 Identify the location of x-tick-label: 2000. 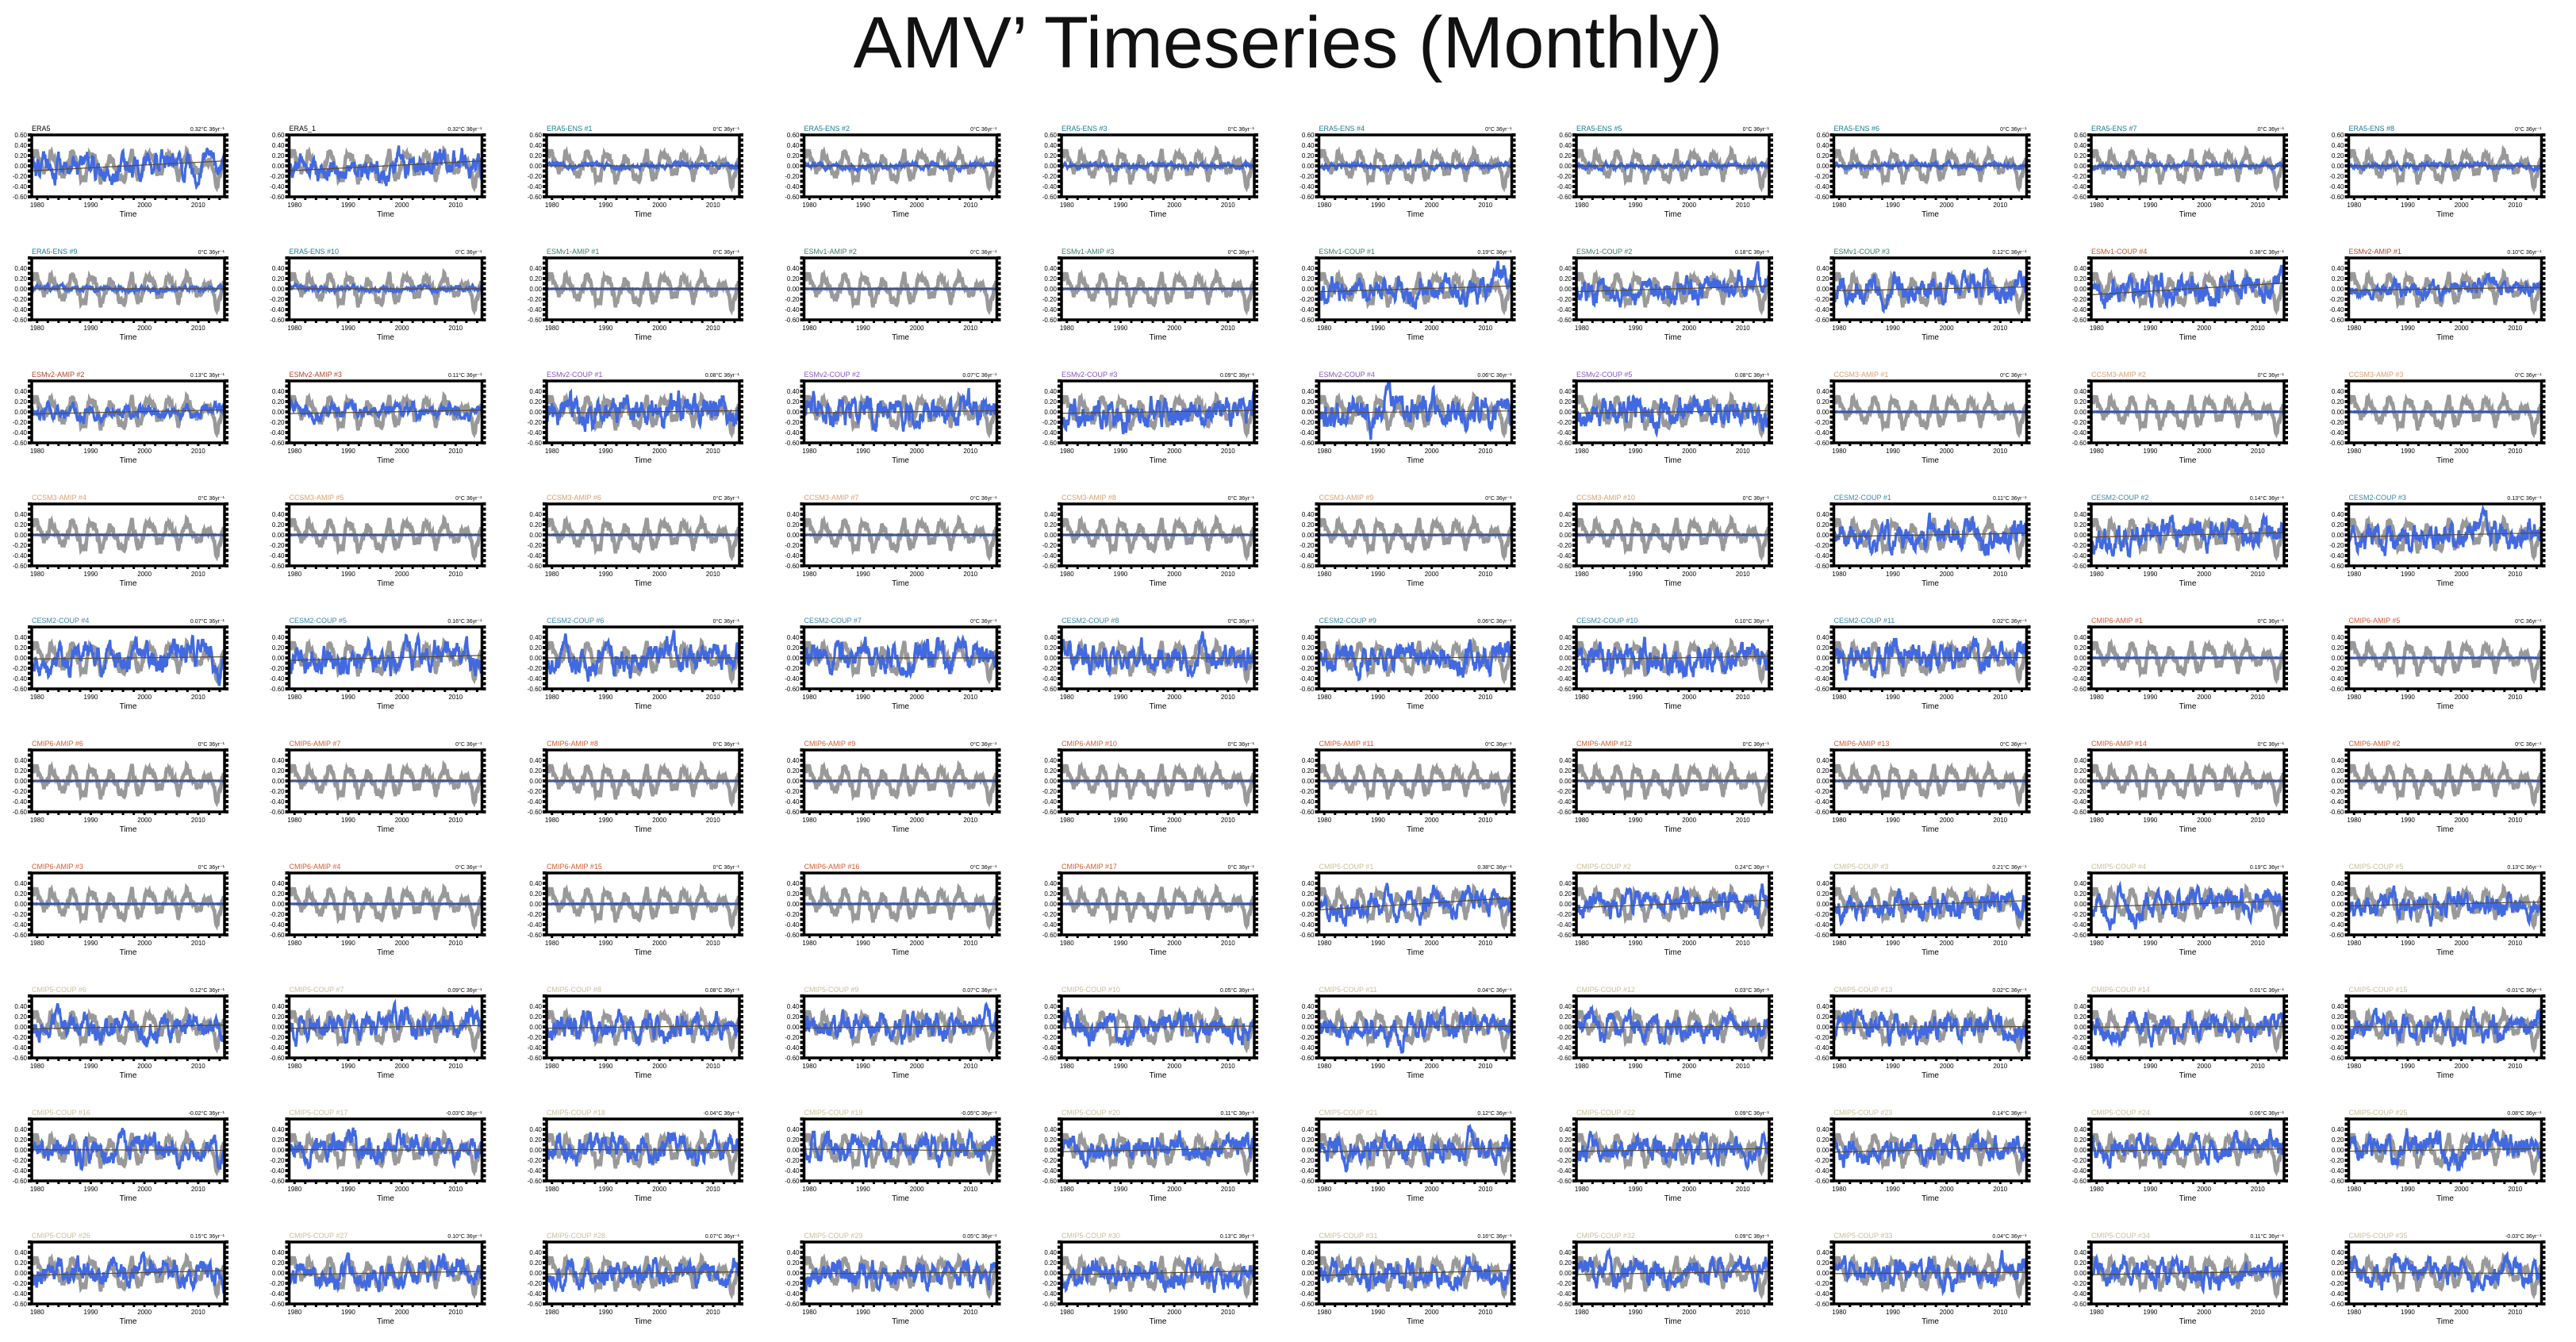
(402, 1066).